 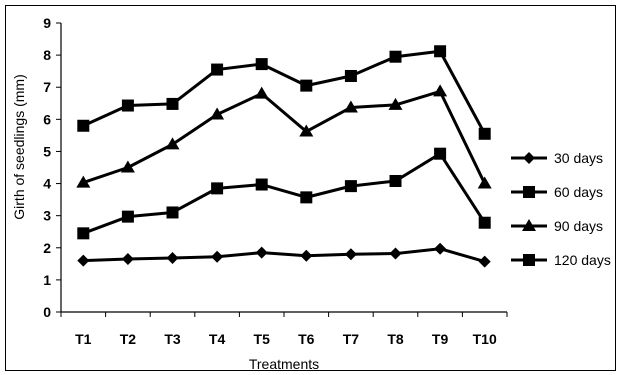 I want to click on x-tick-label: T3, so click(x=172, y=339).